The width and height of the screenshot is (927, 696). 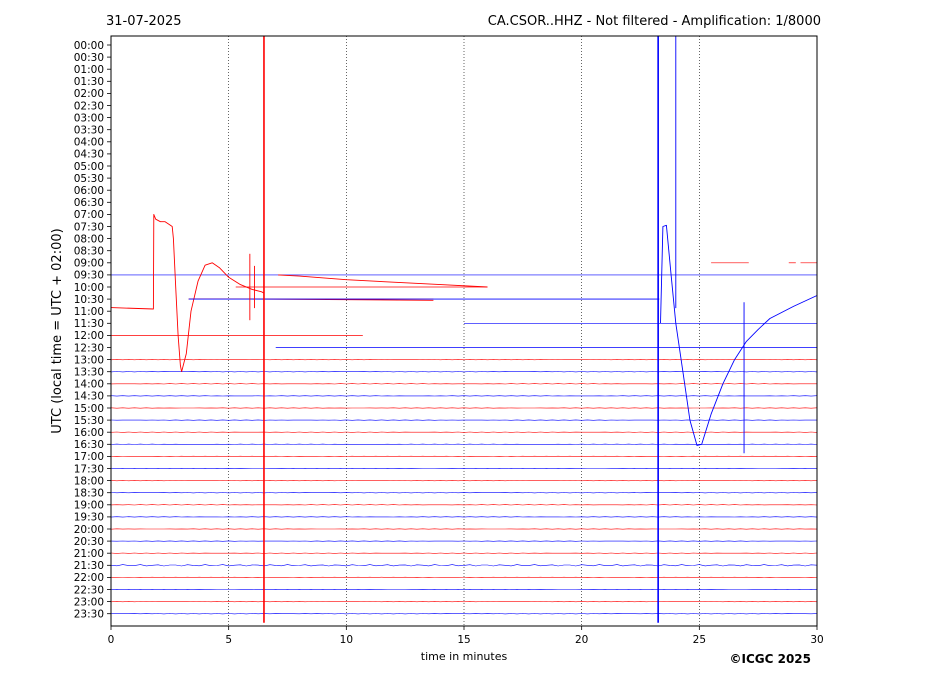 What do you see at coordinates (89, 94) in the screenshot?
I see `y-tick-label: 02:00` at bounding box center [89, 94].